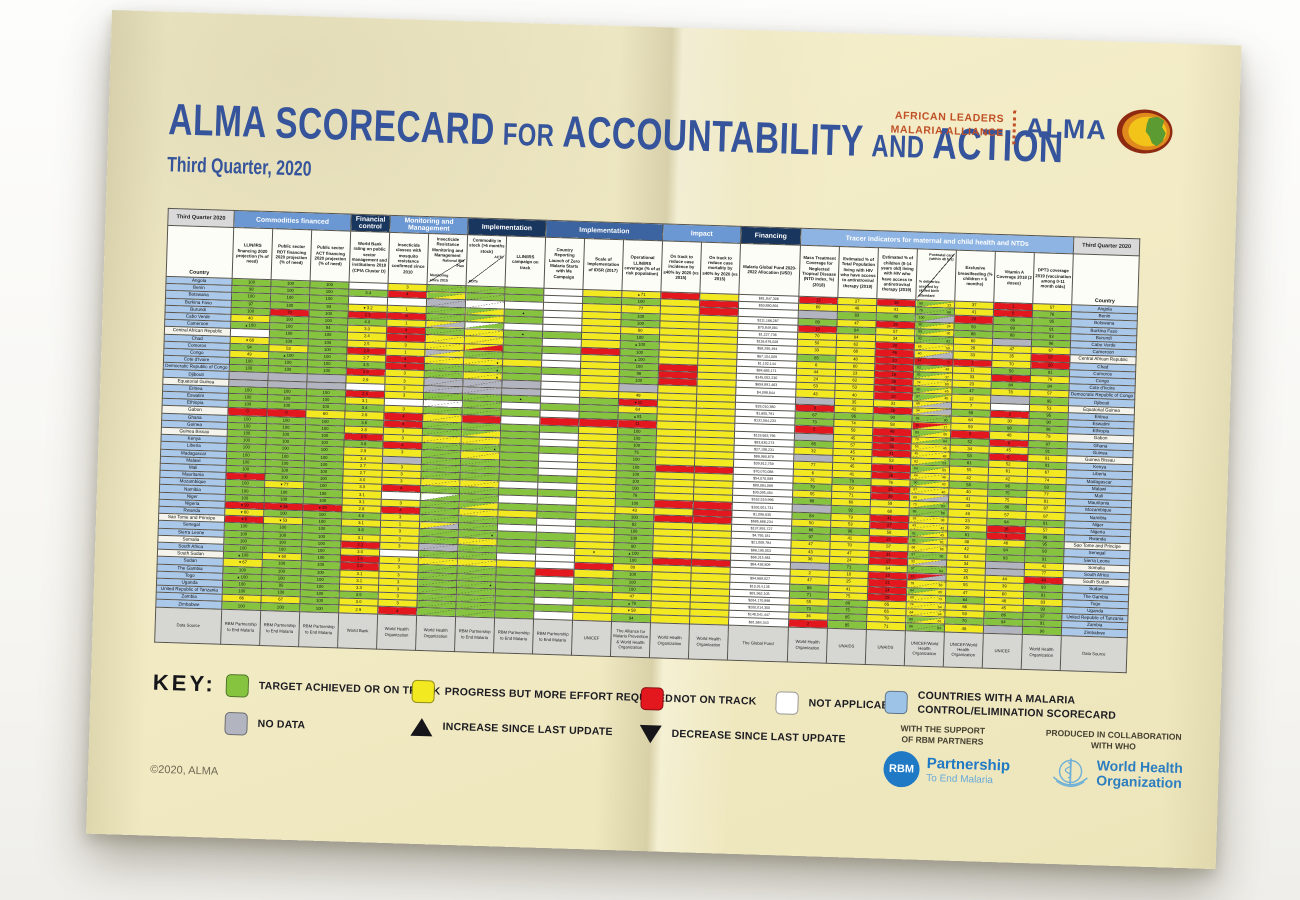 This screenshot has height=900, width=1300. What do you see at coordinates (650, 734) in the screenshot?
I see `triangle-down-icon` at bounding box center [650, 734].